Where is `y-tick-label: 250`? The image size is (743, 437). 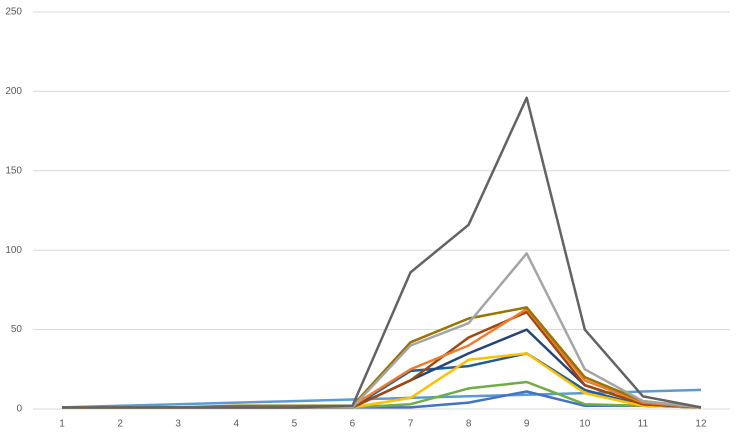 y-tick-label: 250 is located at coordinates (13, 12).